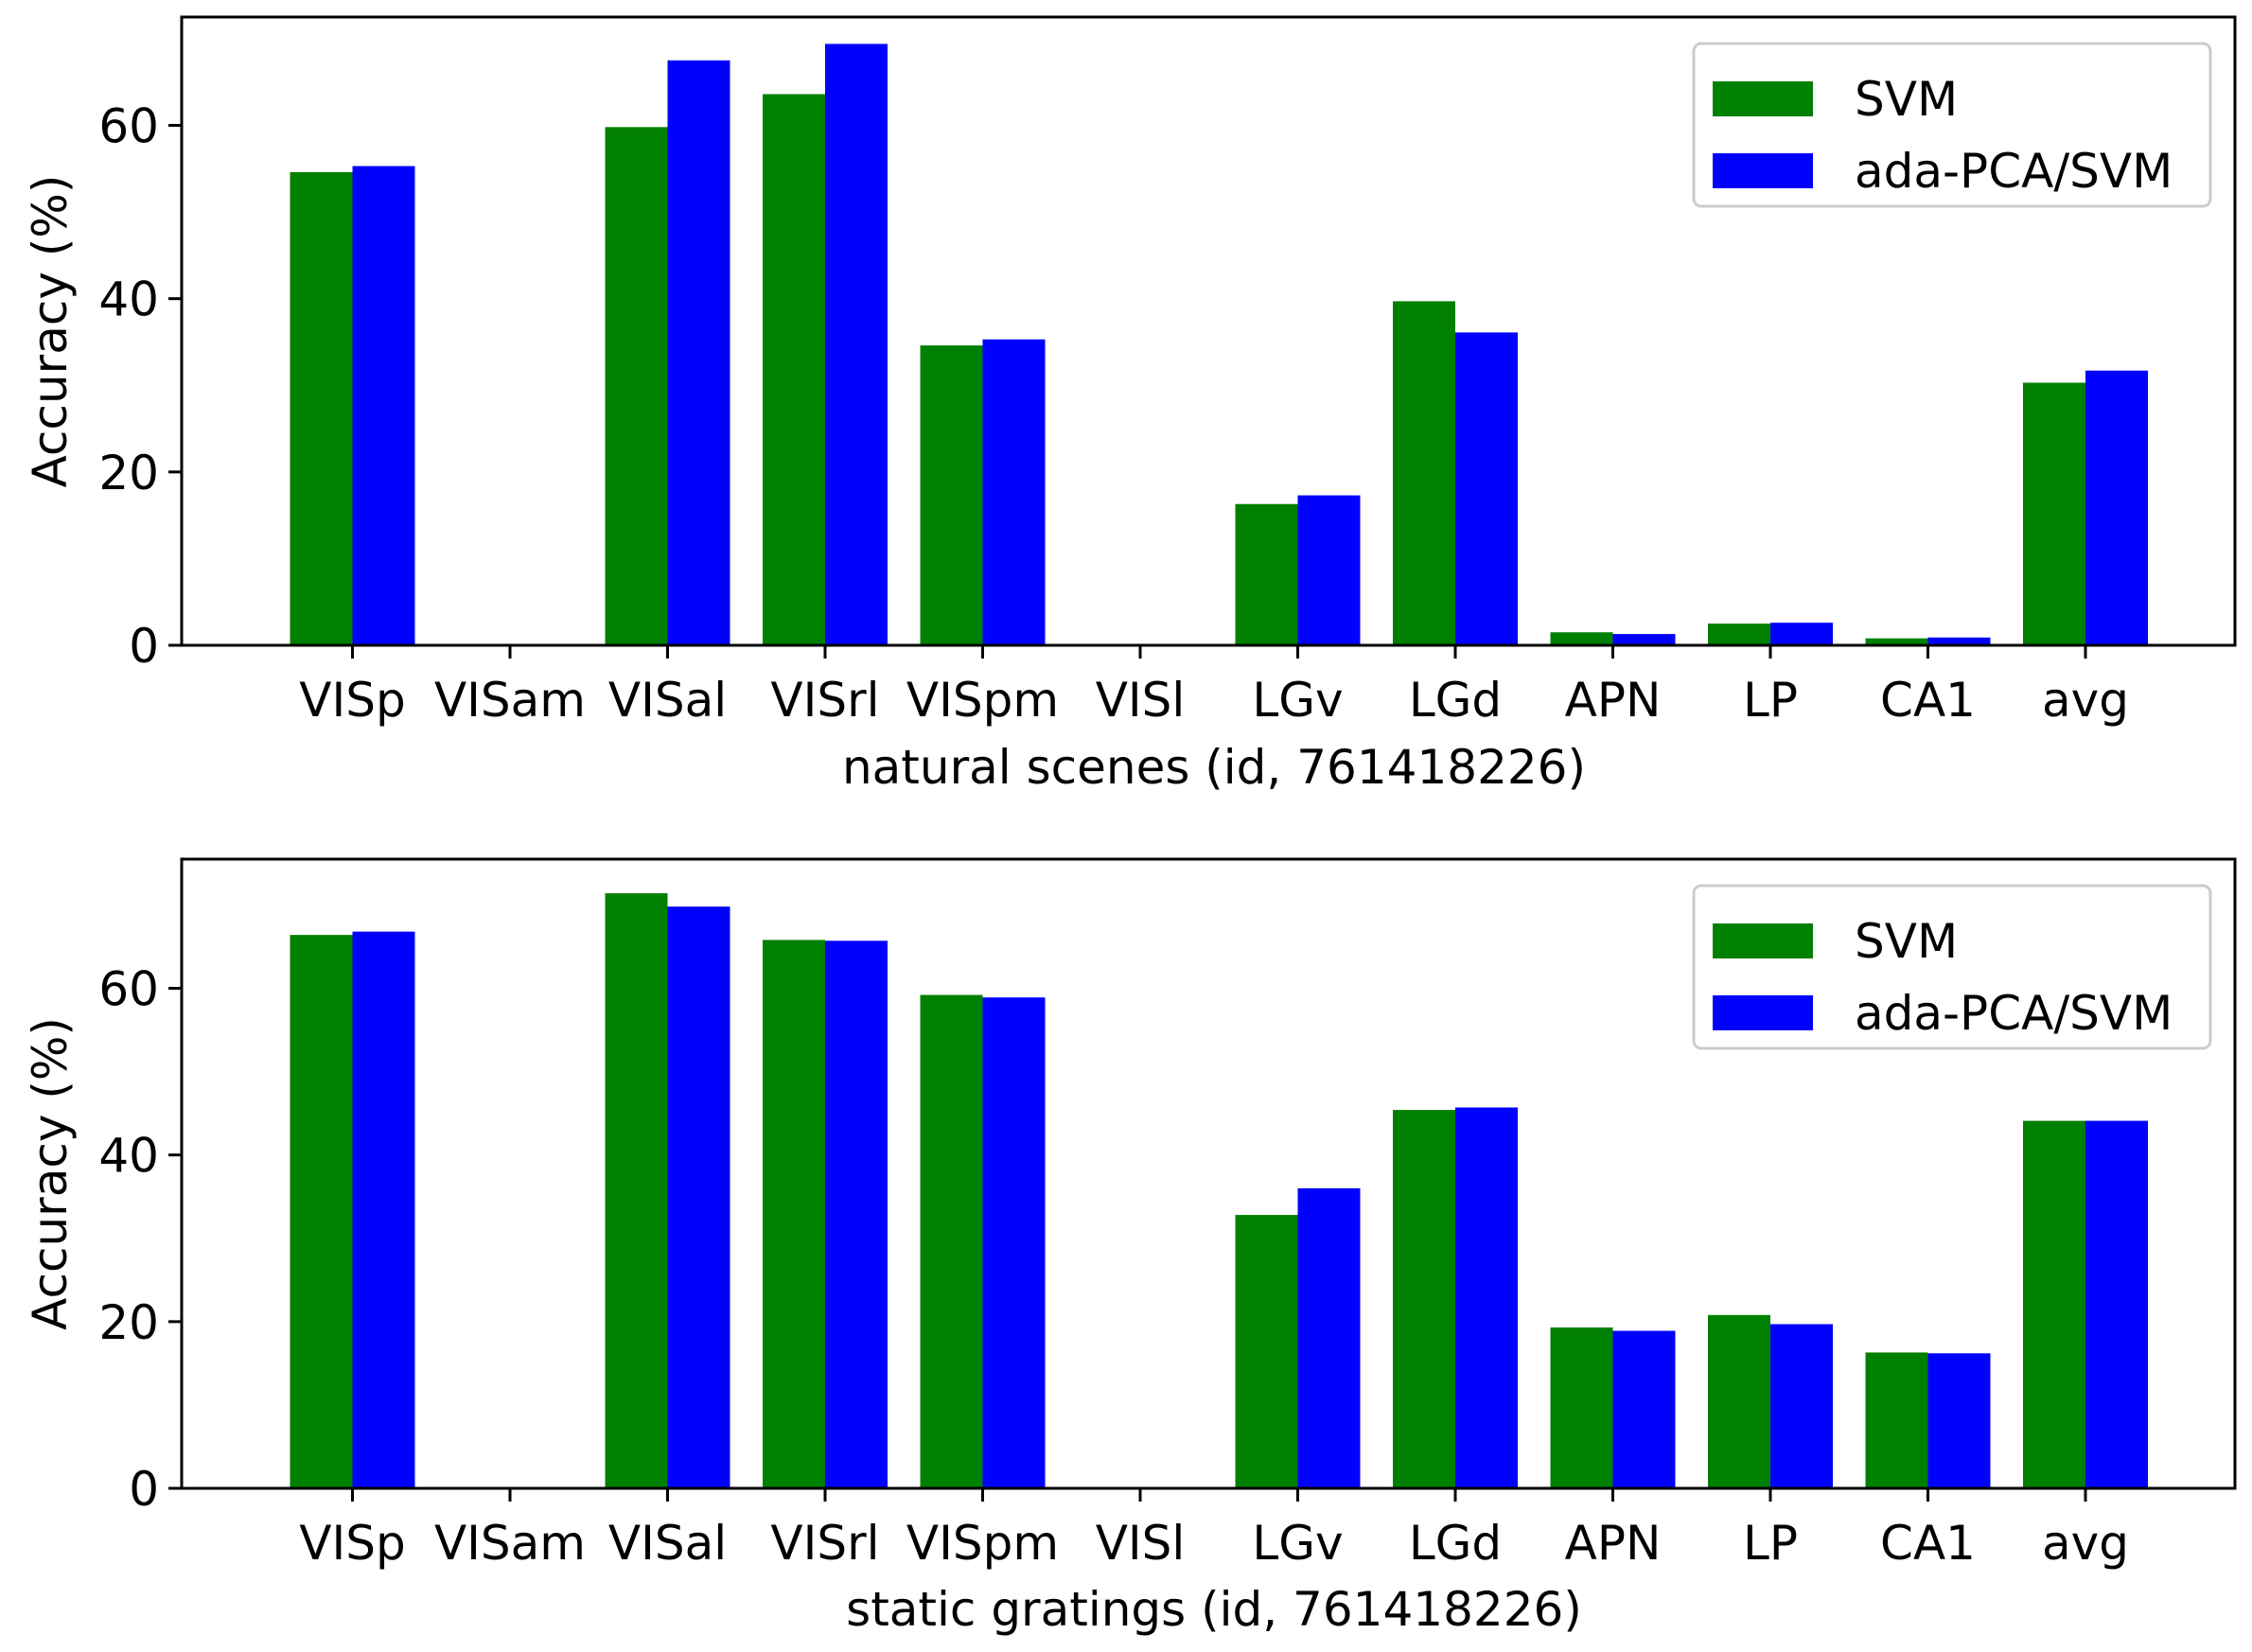 This screenshot has width=2252, height=1652. I want to click on x-axis-label: static gratings (id, 761418226), so click(1214, 1609).